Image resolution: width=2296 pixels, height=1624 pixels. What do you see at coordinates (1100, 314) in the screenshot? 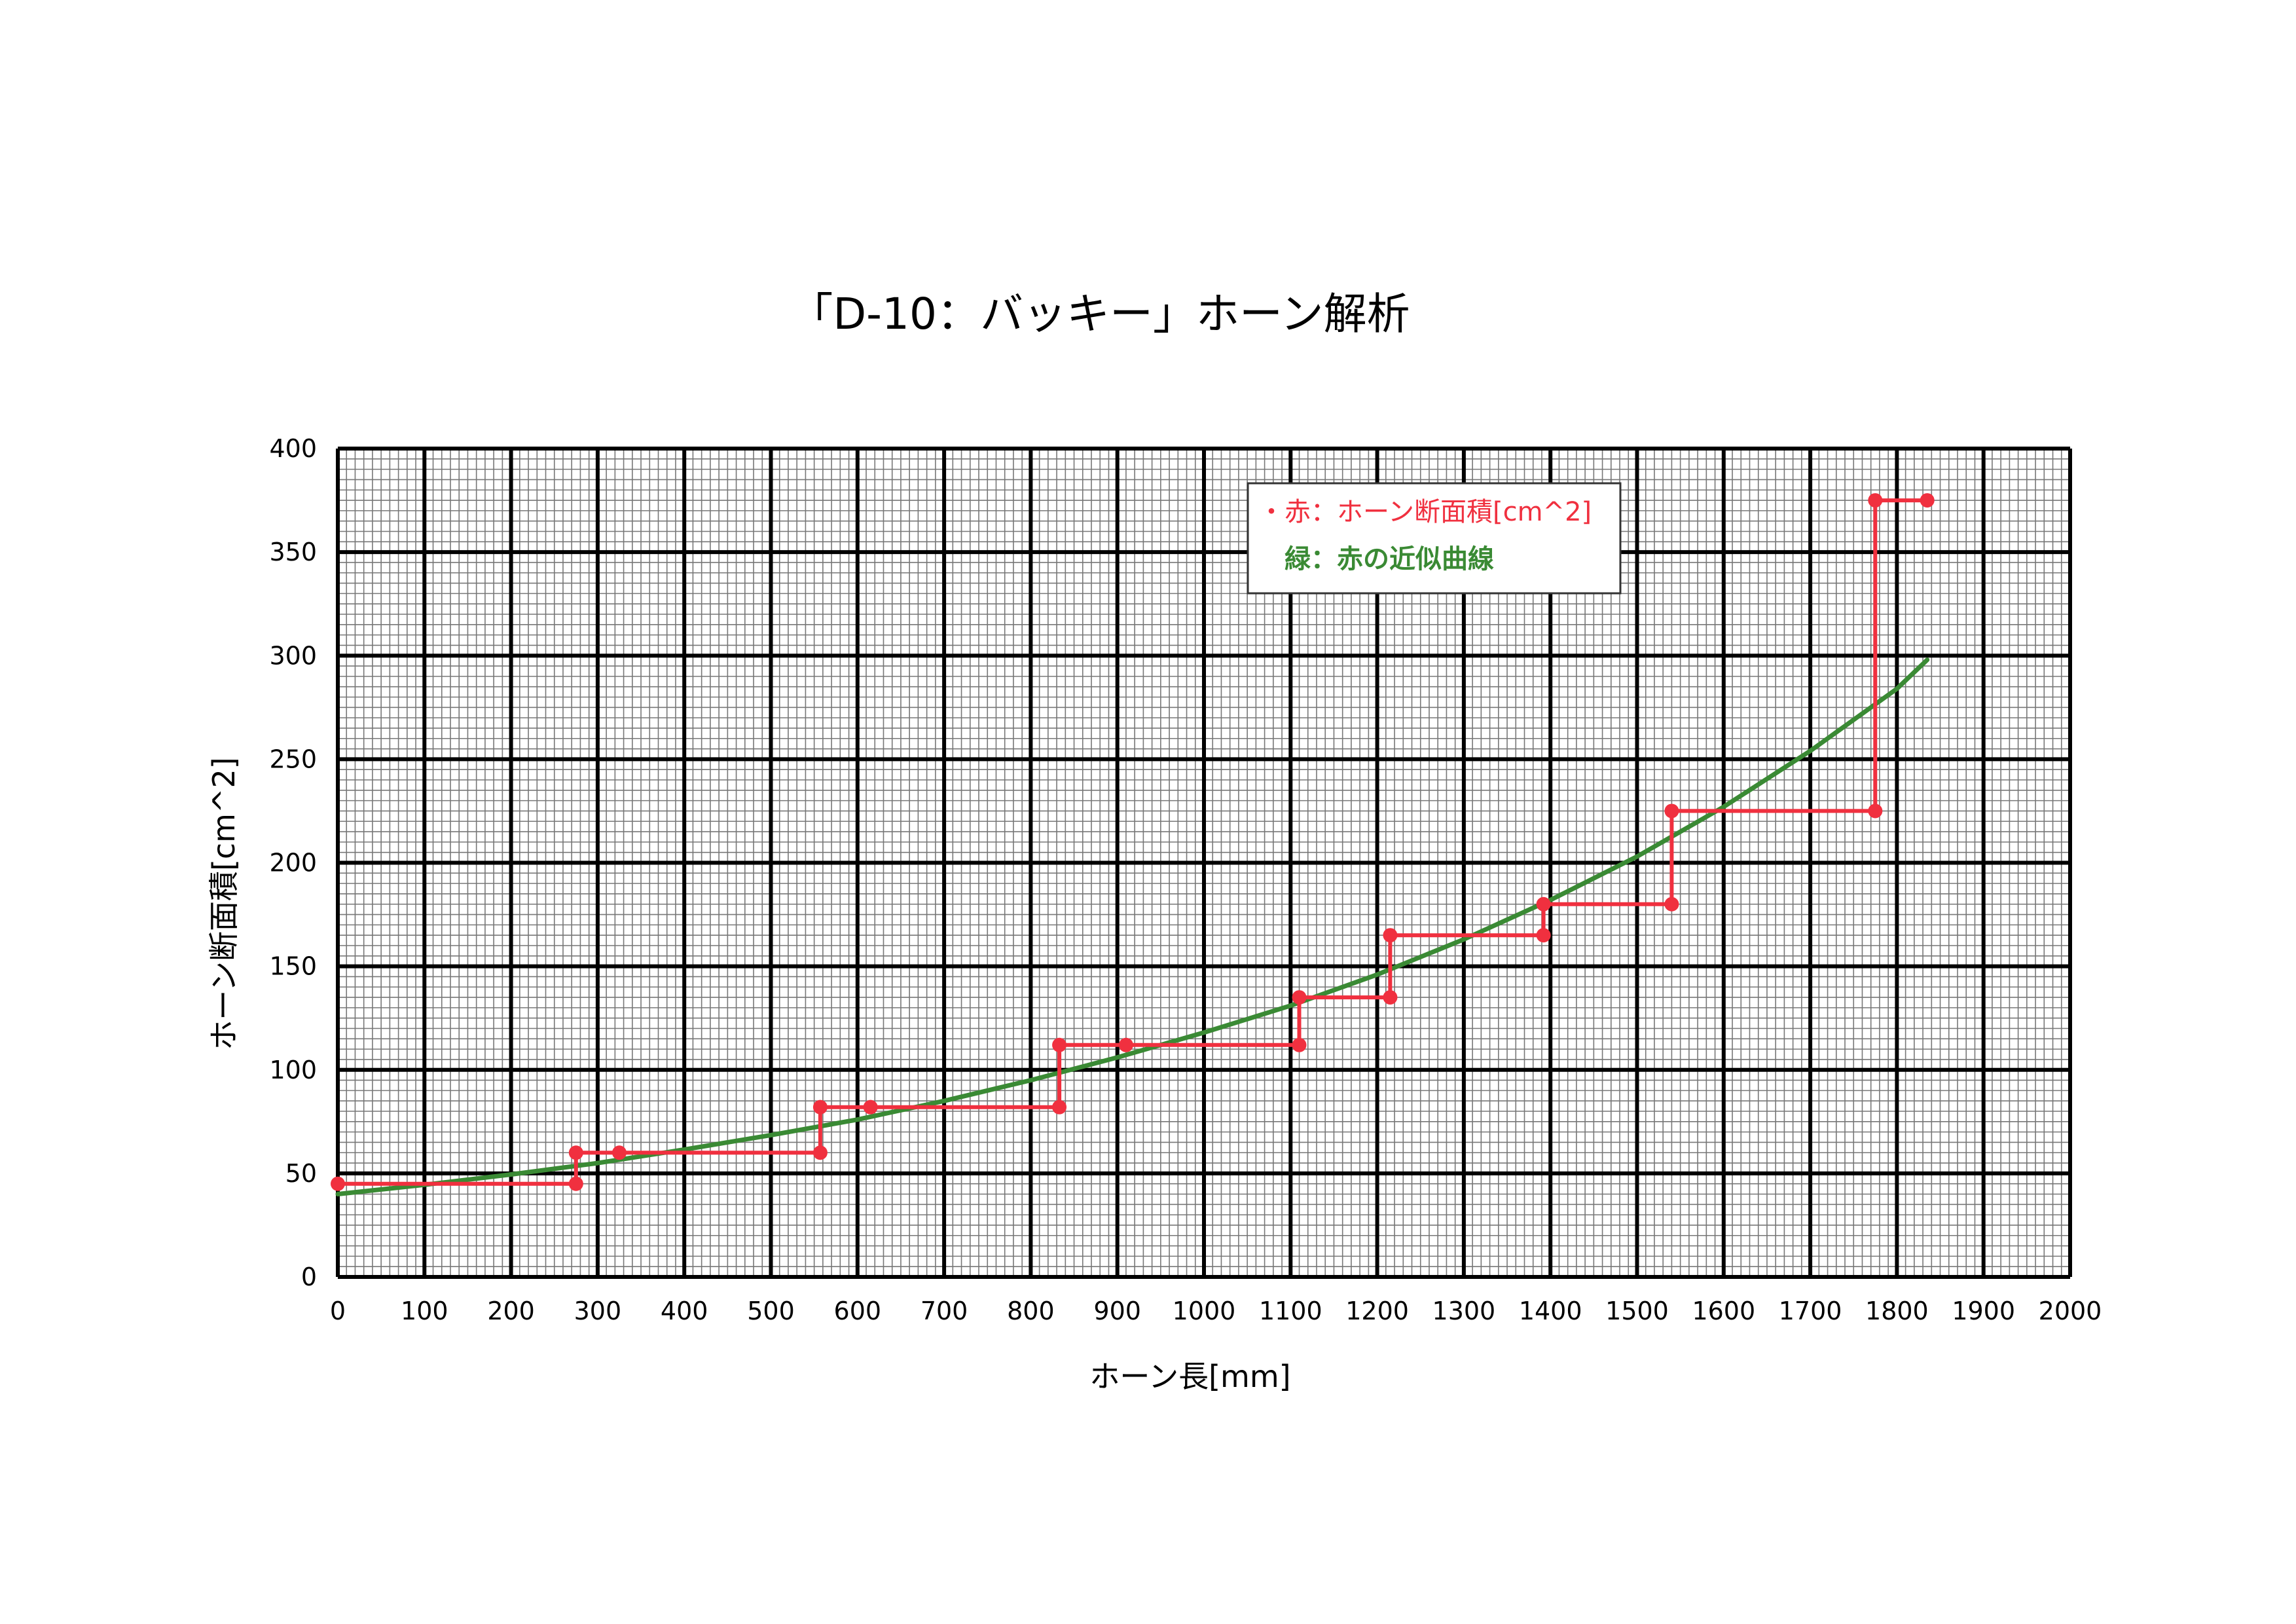
I see `chart-title: 「D-10：バッキー」ホーン解析` at bounding box center [1100, 314].